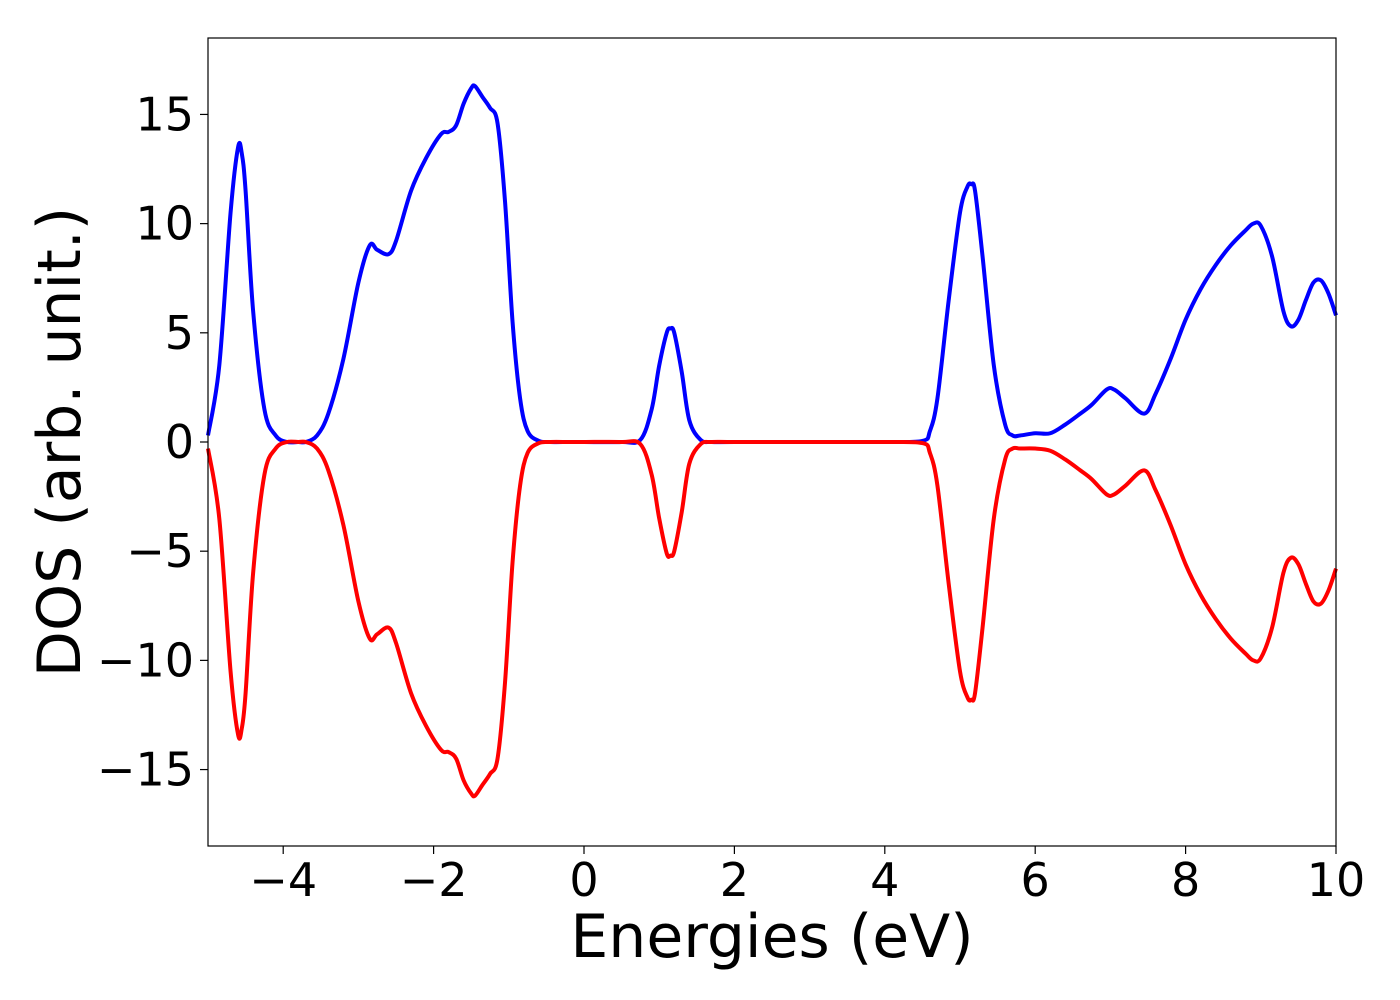  I want to click on y-tick-label: −5, so click(160, 551).